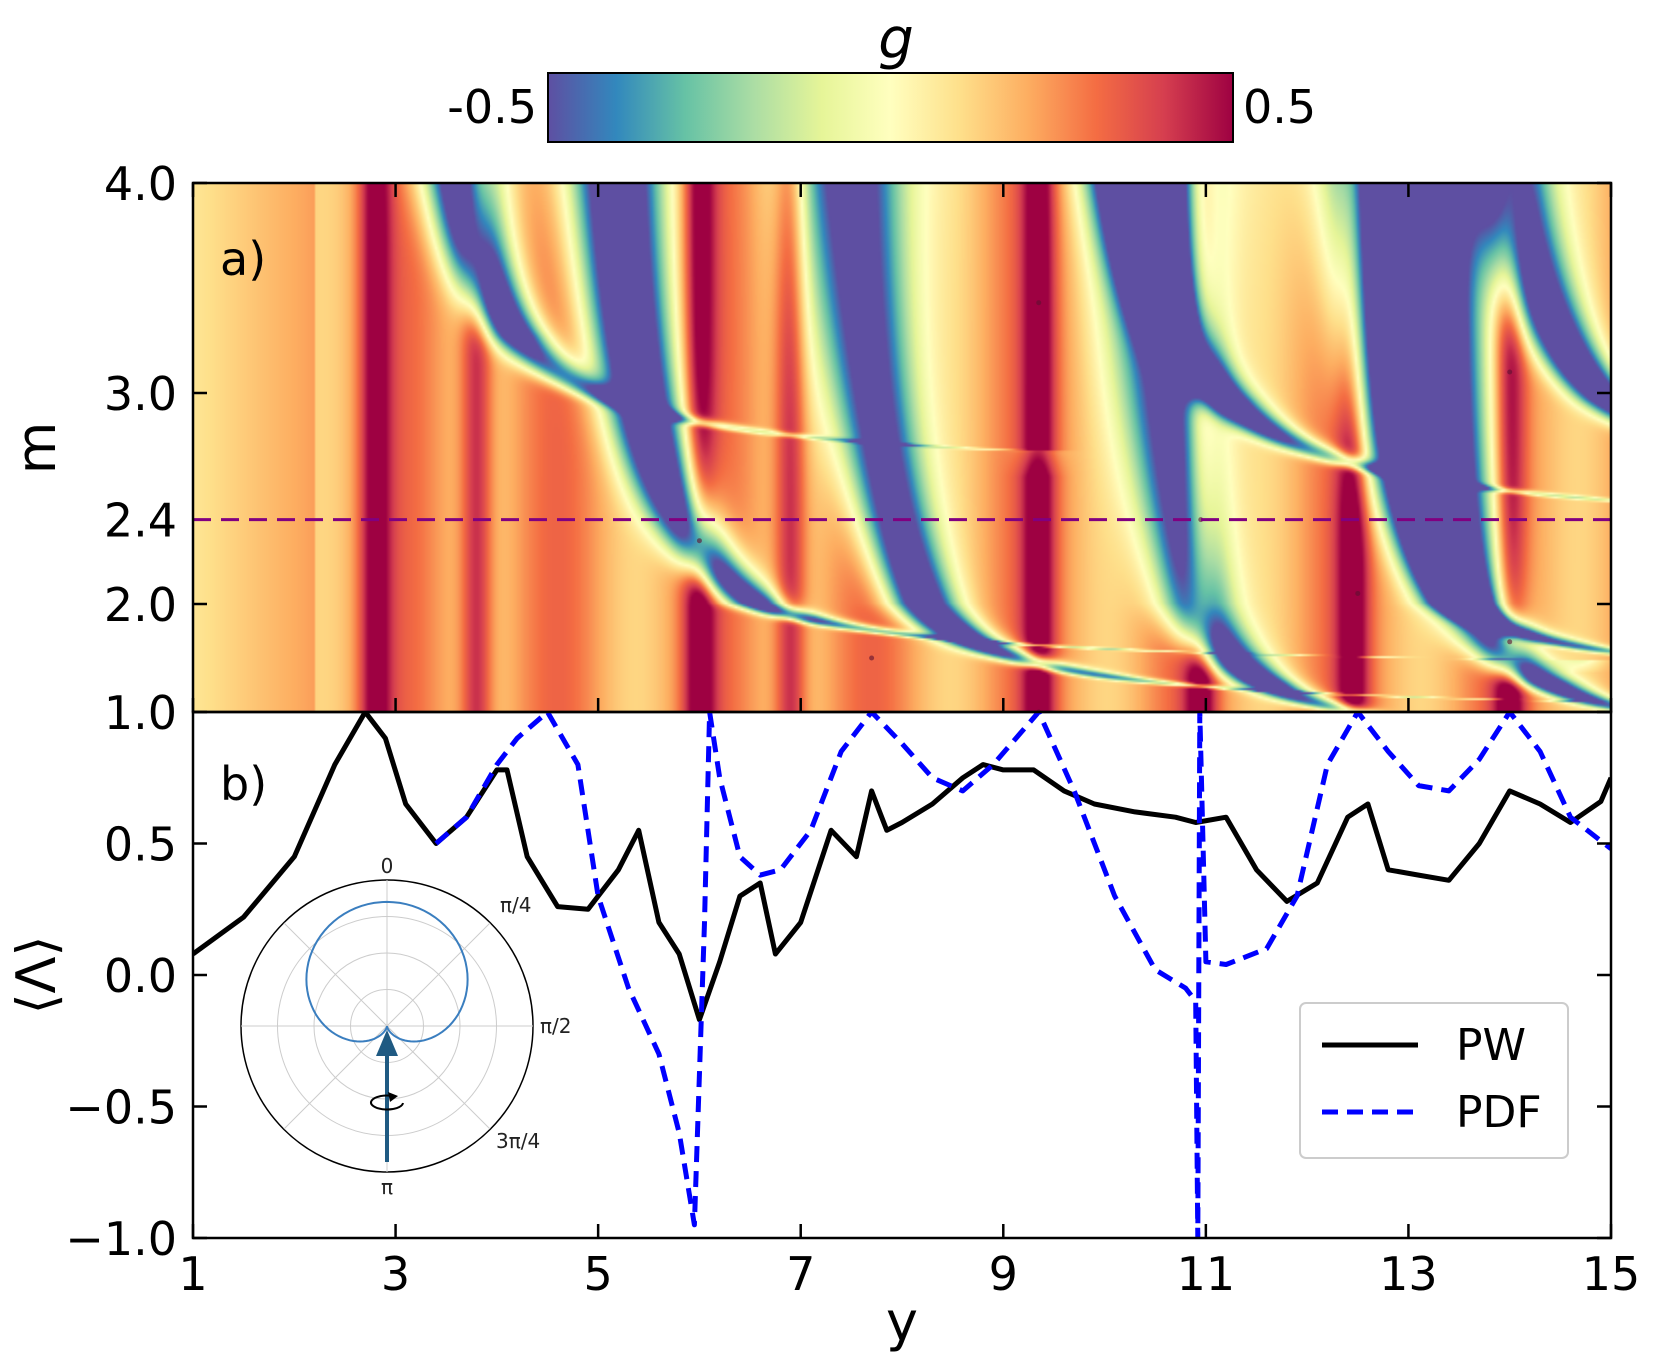 The width and height of the screenshot is (1677, 1359). Describe the element at coordinates (36, 448) in the screenshot. I see `panel-a-ylabel: m` at that location.